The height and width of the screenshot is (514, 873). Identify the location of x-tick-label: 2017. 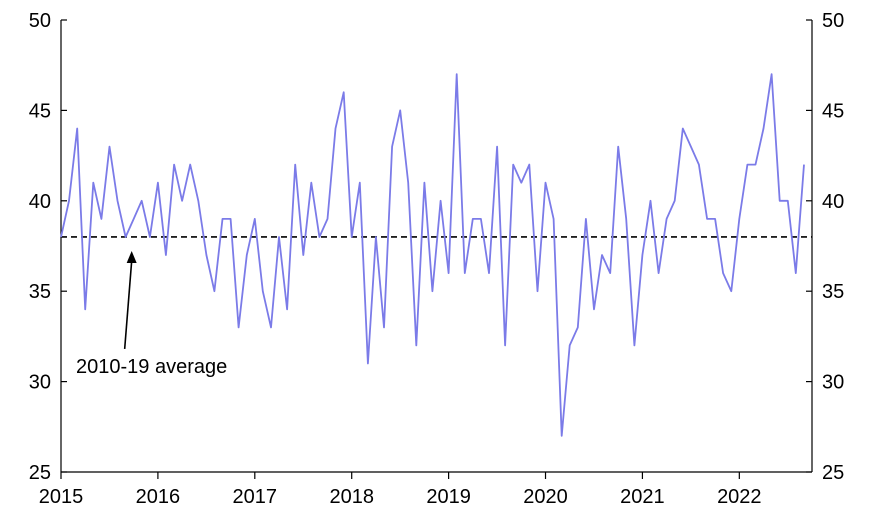
(255, 497).